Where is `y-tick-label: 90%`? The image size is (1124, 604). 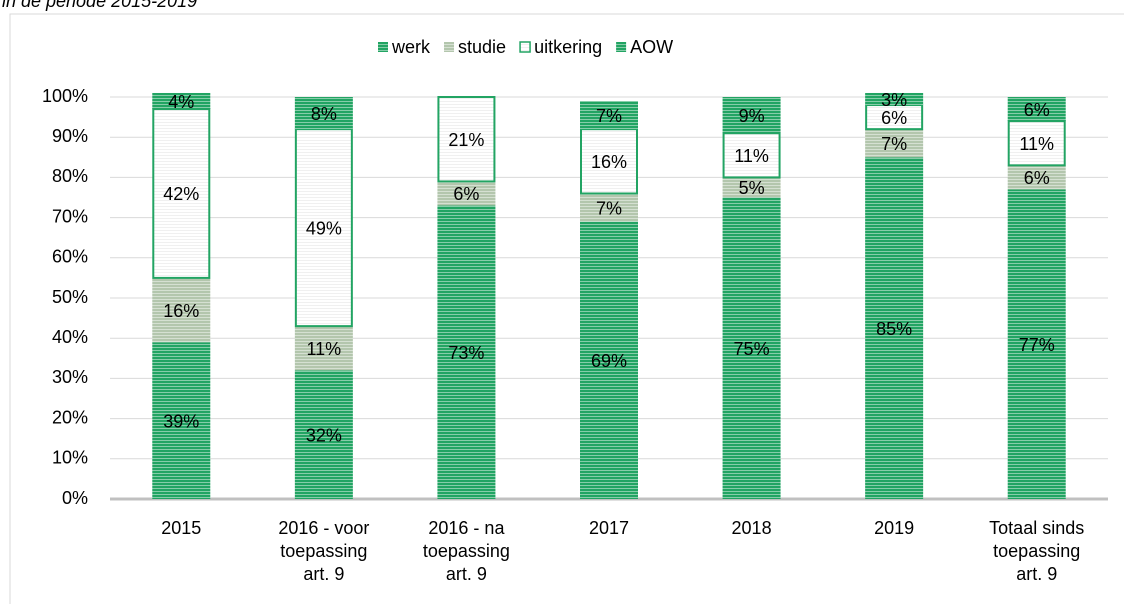 y-tick-label: 90% is located at coordinates (70, 136).